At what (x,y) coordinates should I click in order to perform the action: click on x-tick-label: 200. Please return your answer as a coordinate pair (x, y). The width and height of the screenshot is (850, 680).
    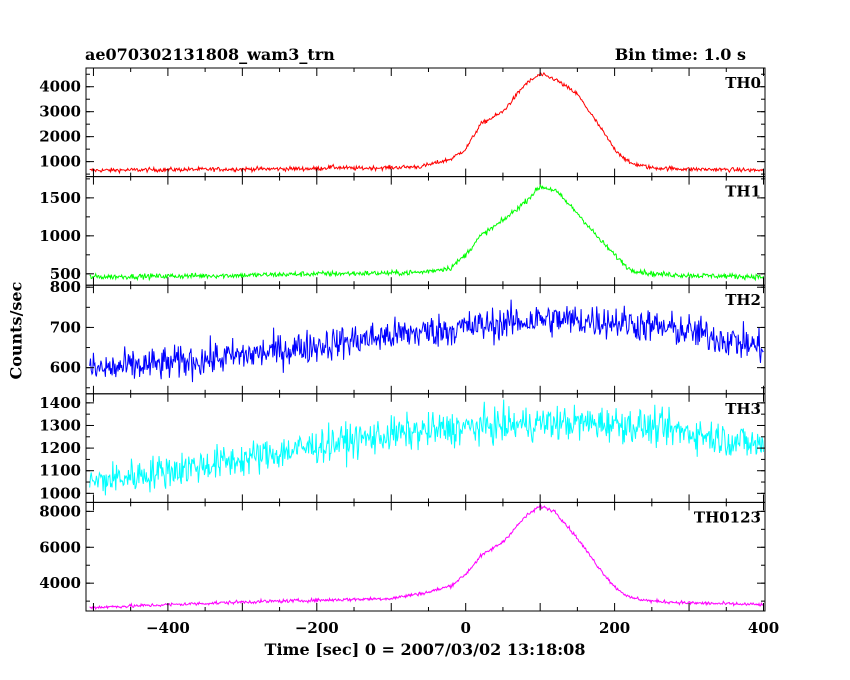
    Looking at the image, I should click on (614, 628).